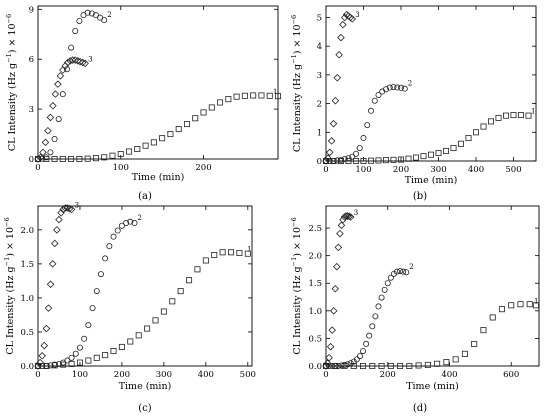  I want to click on panel-label: (c), so click(145, 408).